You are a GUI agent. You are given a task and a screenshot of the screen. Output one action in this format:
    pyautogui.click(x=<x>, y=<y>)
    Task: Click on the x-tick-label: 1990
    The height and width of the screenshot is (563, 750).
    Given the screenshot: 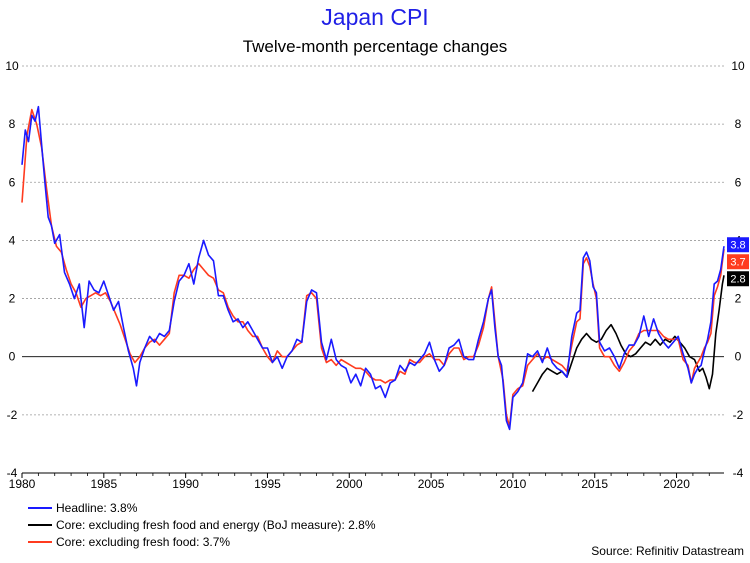 What is the action you would take?
    pyautogui.click(x=185, y=484)
    